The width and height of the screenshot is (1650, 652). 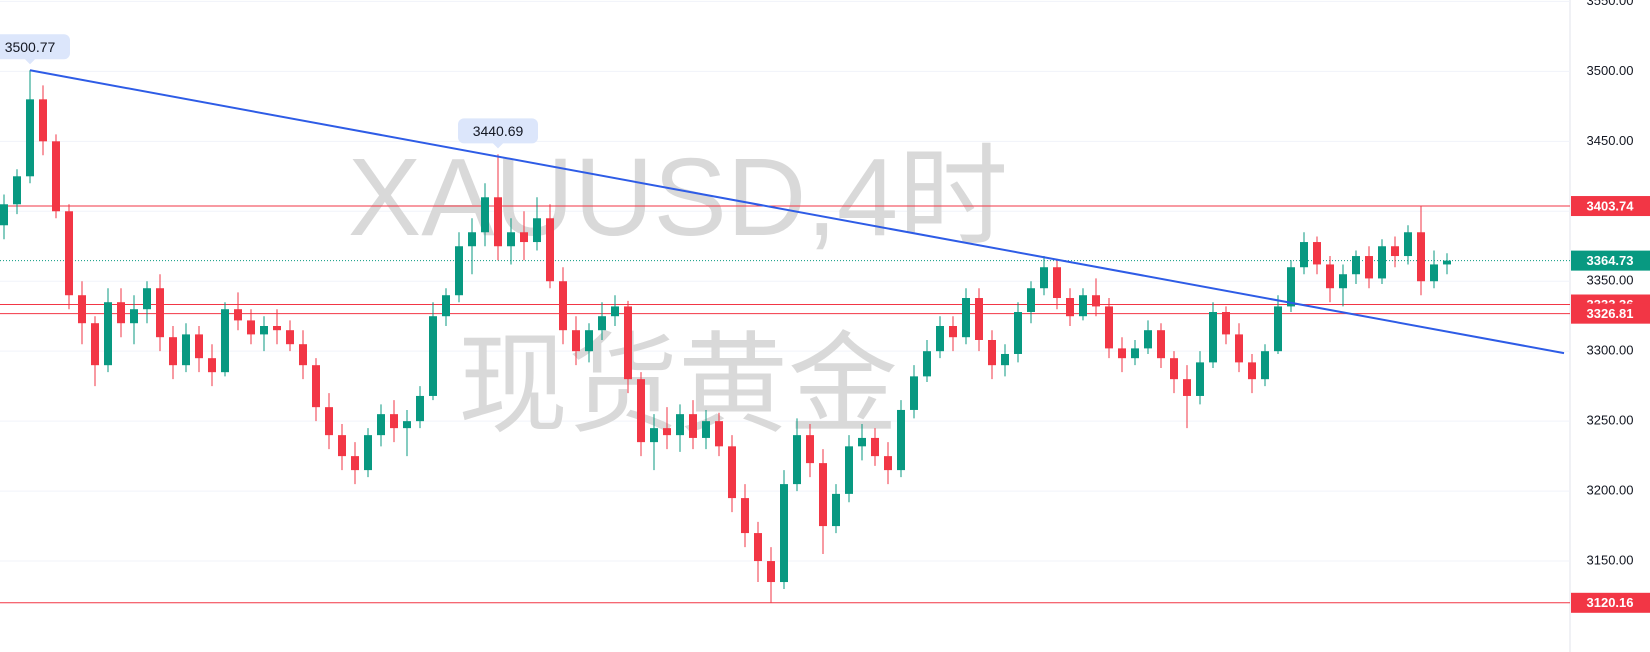 What do you see at coordinates (1610, 70) in the screenshot?
I see `y-tick-label: 3500.00` at bounding box center [1610, 70].